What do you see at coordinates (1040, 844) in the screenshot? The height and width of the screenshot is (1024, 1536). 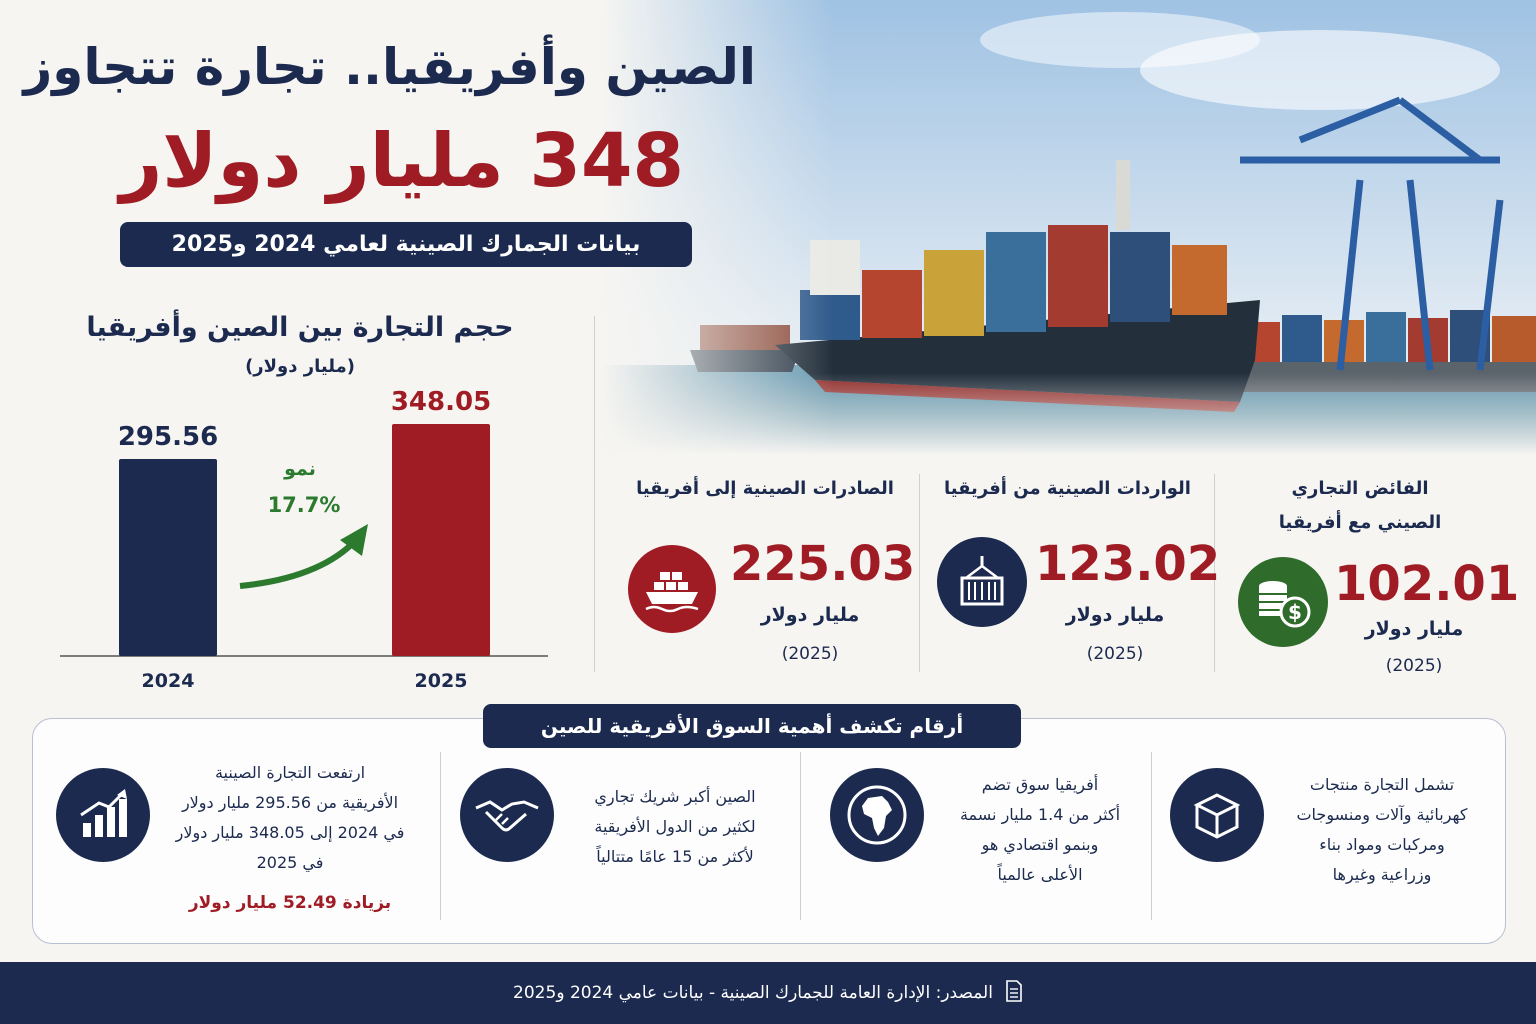 I see `fact-line: وبنمو اقتصادي هو` at bounding box center [1040, 844].